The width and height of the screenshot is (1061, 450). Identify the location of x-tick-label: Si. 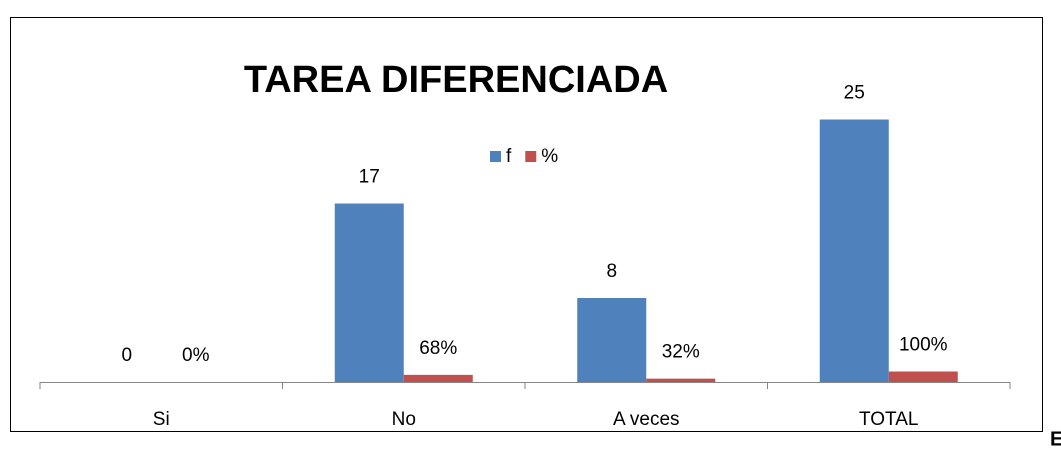
(161, 419).